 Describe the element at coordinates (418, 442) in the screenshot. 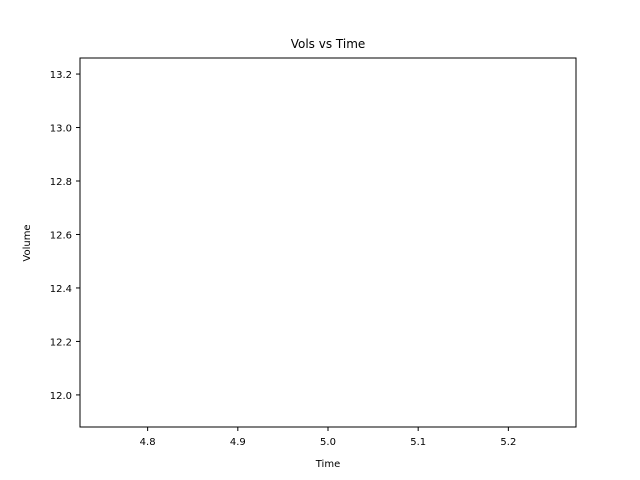

I see `x-tick-label: 5.1` at that location.